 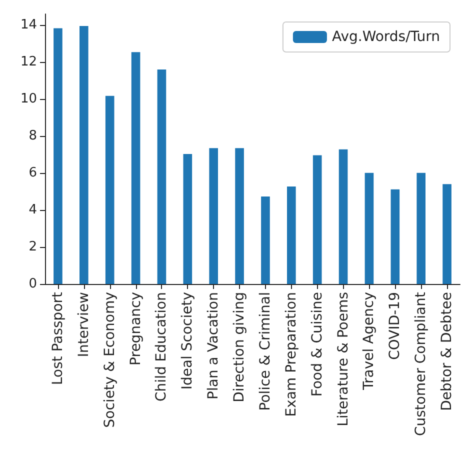 I want to click on x-tick-label: COVID-19, so click(x=395, y=326).